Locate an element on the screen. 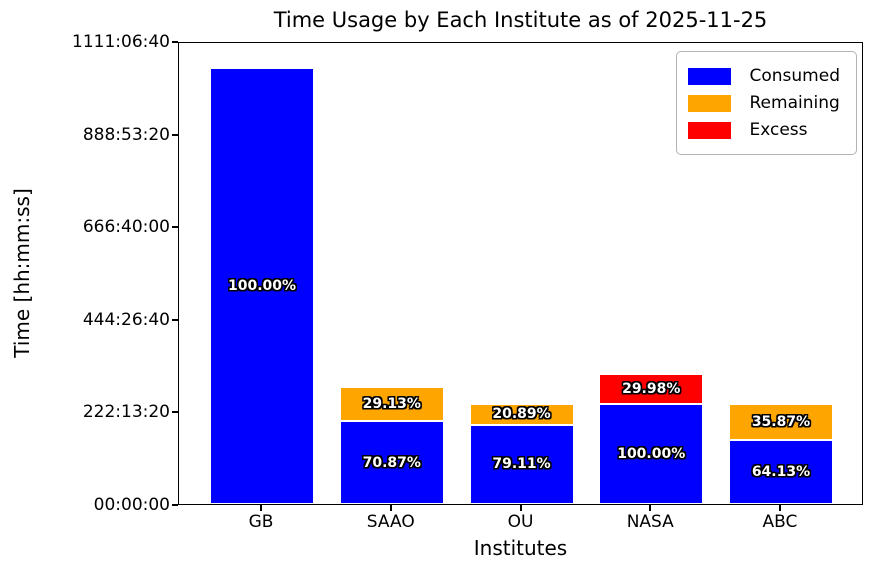 The image size is (875, 574). legend: Consumed Remaining Excess is located at coordinates (766, 103).